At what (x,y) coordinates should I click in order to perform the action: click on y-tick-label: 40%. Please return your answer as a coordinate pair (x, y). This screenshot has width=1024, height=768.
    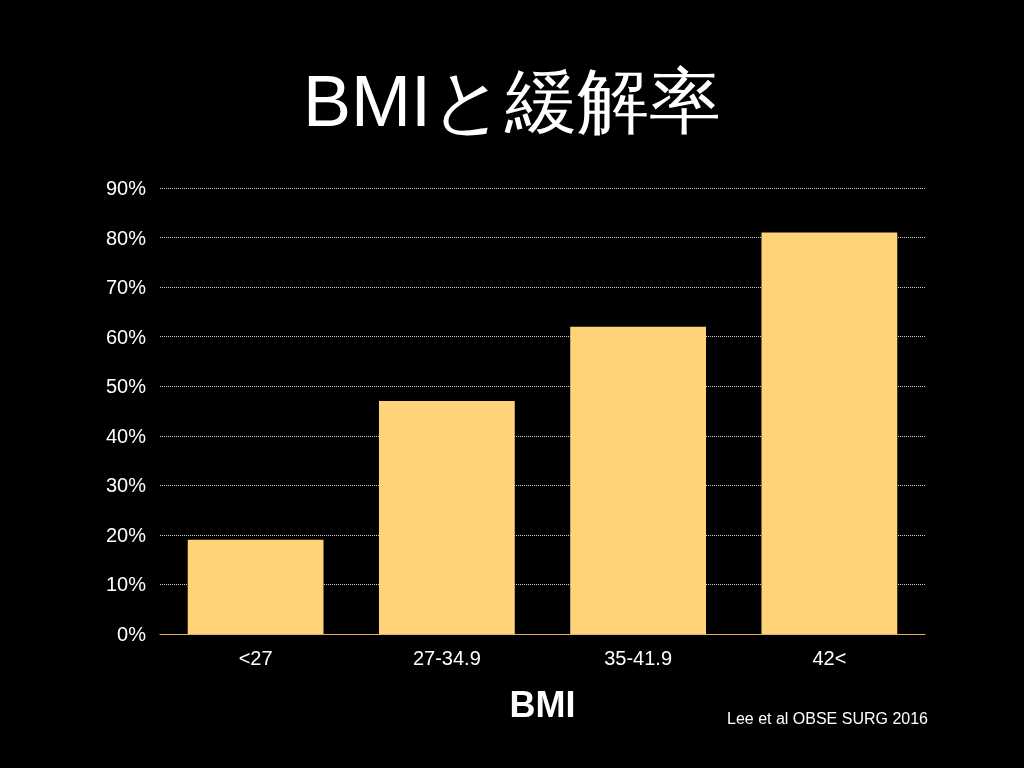
    Looking at the image, I should click on (126, 435).